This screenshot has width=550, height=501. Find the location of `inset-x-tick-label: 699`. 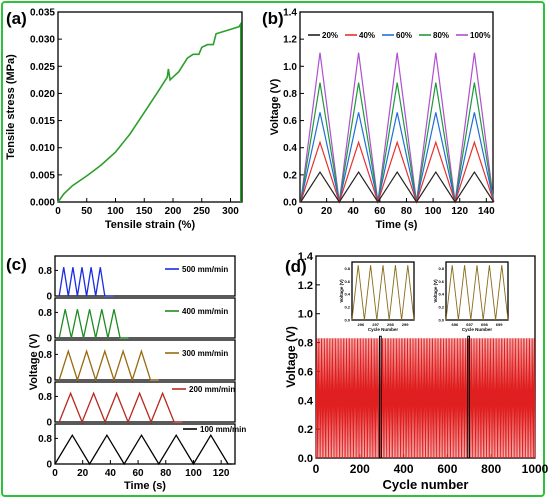

inset-x-tick-label: 699 is located at coordinates (499, 324).